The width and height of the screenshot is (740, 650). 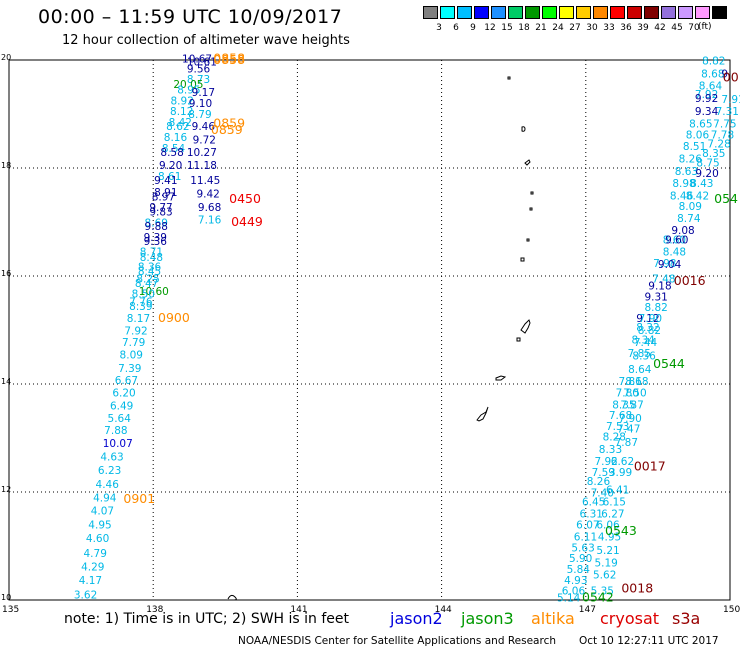 I want to click on wave-height-value: 6.23, so click(x=109, y=471).